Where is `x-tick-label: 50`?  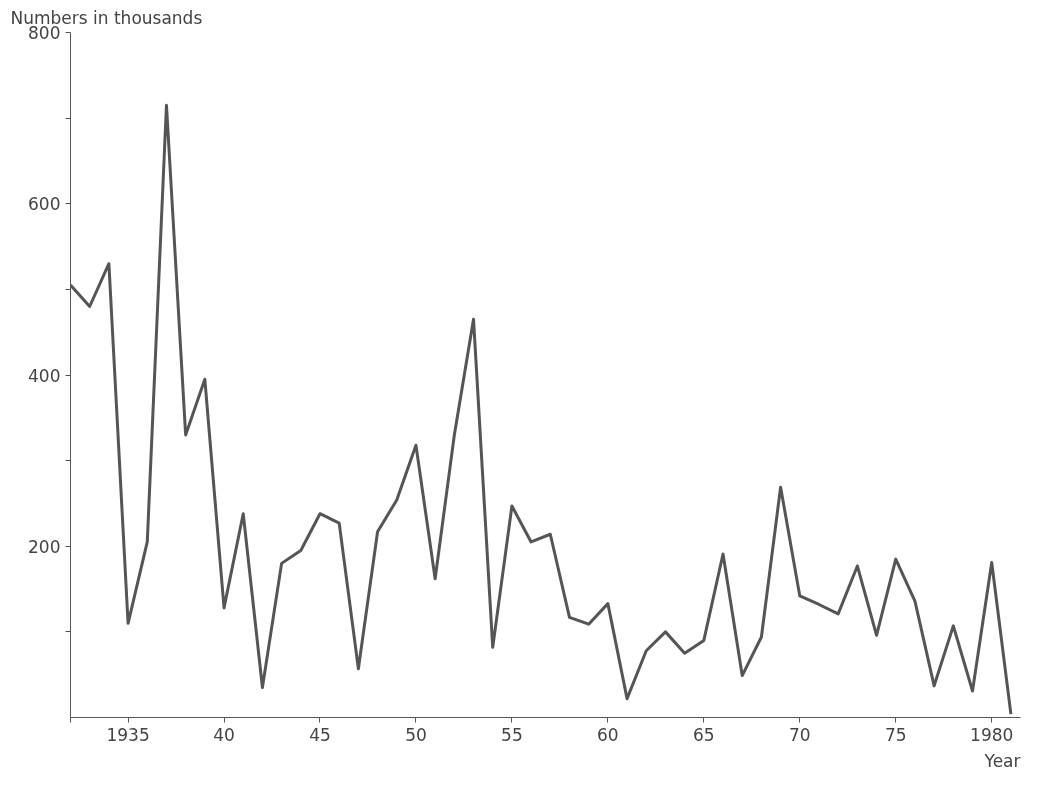
x-tick-label: 50 is located at coordinates (416, 734).